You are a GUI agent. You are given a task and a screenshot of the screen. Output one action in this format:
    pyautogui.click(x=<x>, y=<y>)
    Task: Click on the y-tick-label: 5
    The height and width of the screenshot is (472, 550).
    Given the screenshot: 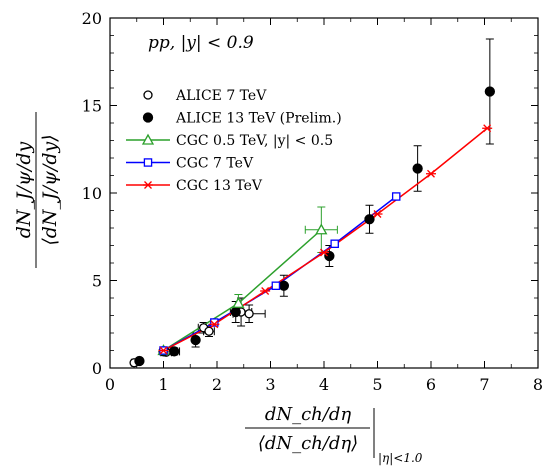 What is the action you would take?
    pyautogui.click(x=97, y=281)
    